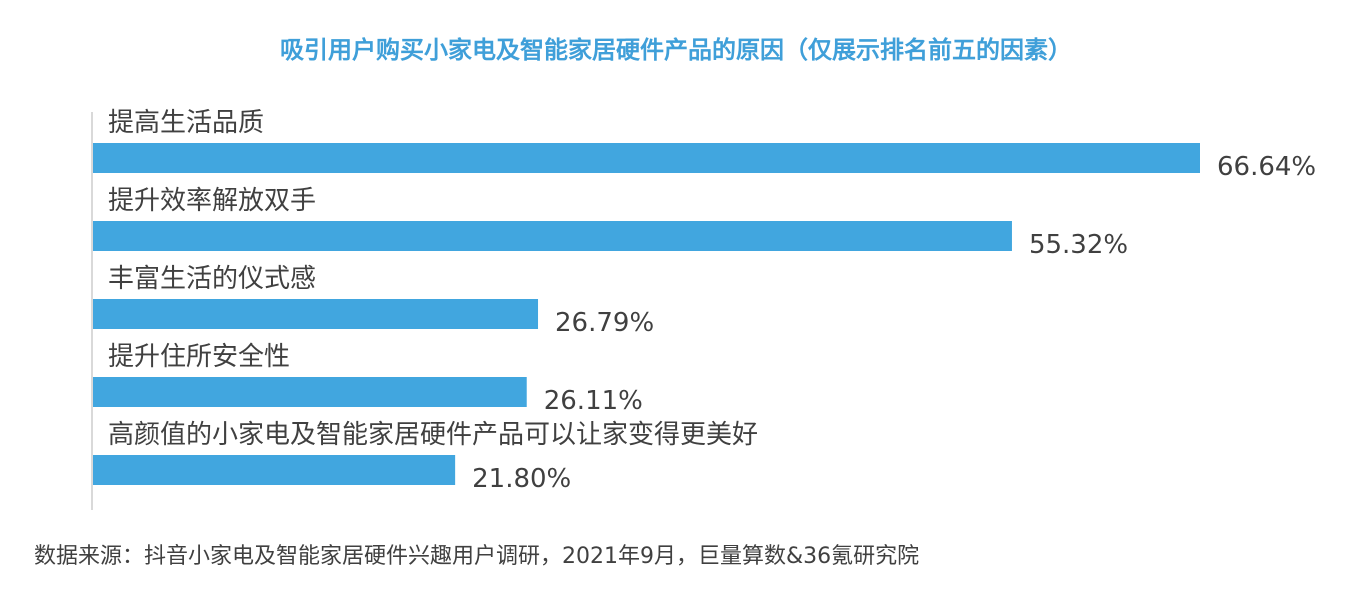 This screenshot has width=1352, height=610. What do you see at coordinates (521, 479) in the screenshot?
I see `value-label: 21.80%` at bounding box center [521, 479].